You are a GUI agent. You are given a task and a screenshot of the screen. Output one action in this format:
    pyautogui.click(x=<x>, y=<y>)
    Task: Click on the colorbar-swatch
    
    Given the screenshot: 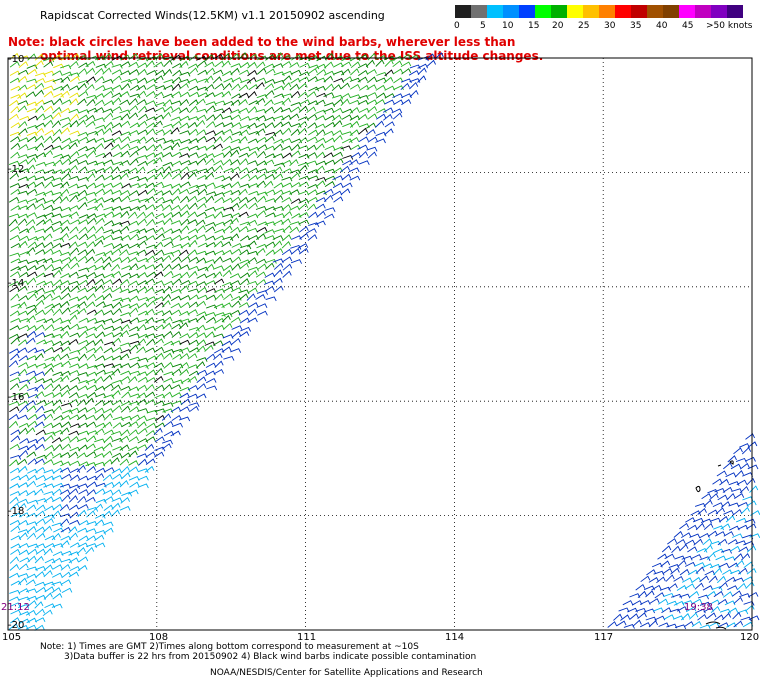 What is the action you would take?
    pyautogui.click(x=511, y=11)
    